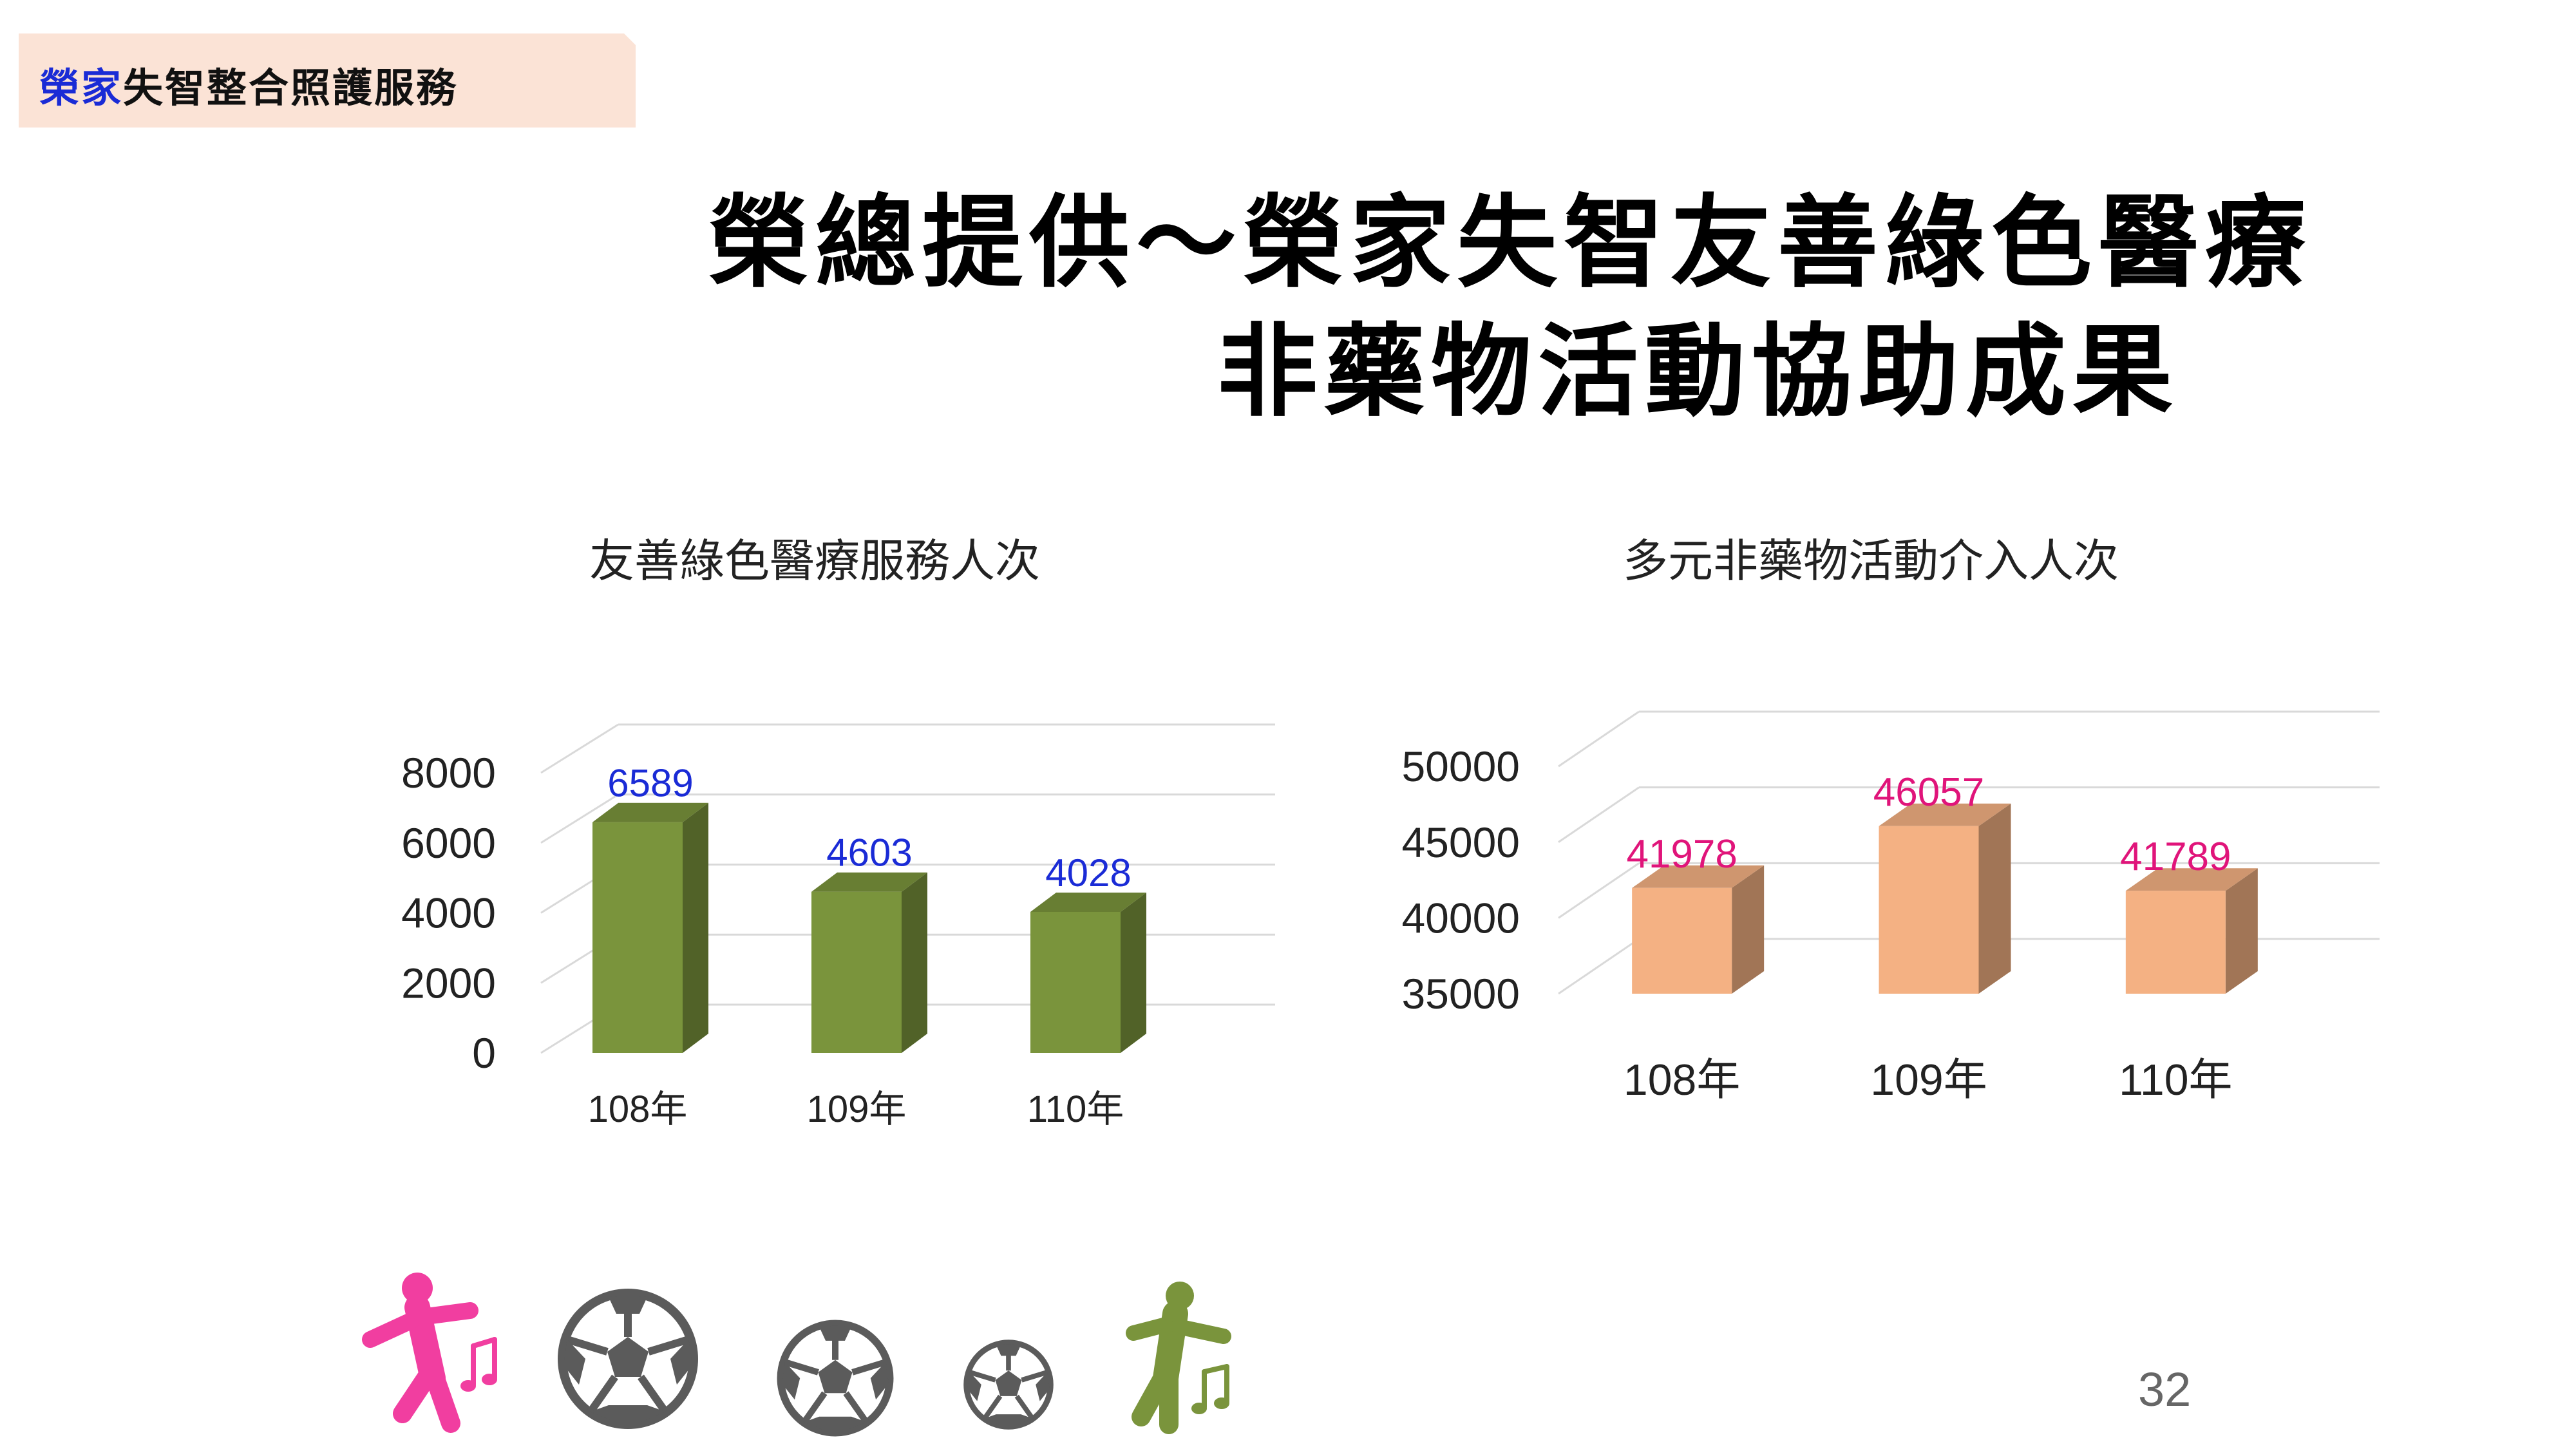 The image size is (2576, 1449). I want to click on data-label: 4028, so click(1088, 873).